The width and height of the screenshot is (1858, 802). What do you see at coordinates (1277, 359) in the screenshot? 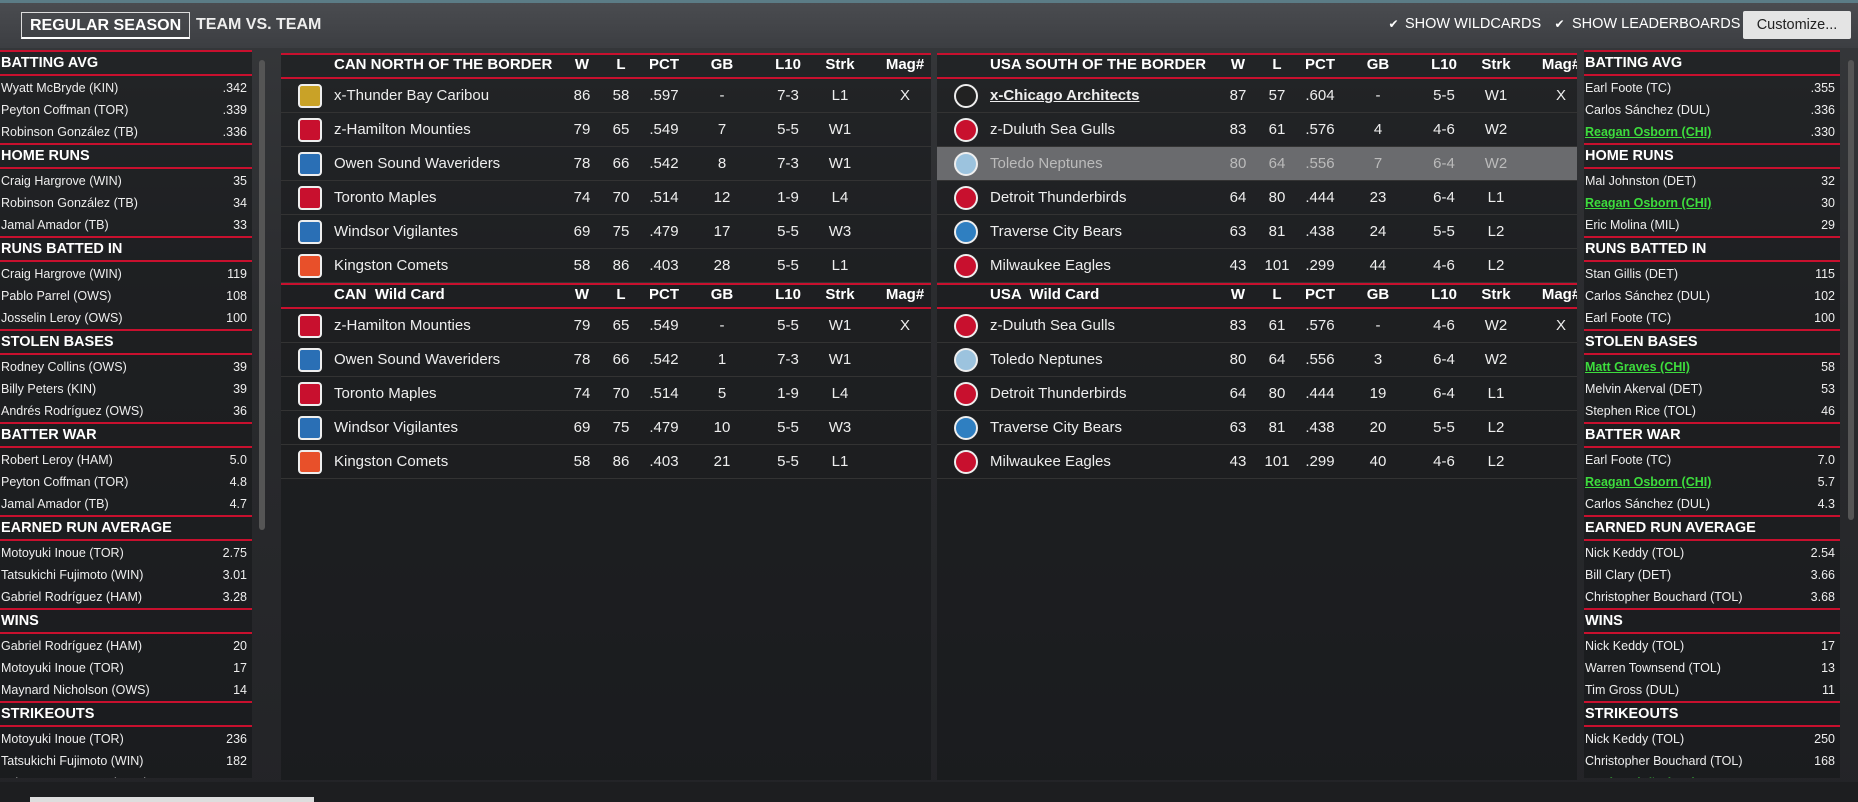
I see `cell: 64` at bounding box center [1277, 359].